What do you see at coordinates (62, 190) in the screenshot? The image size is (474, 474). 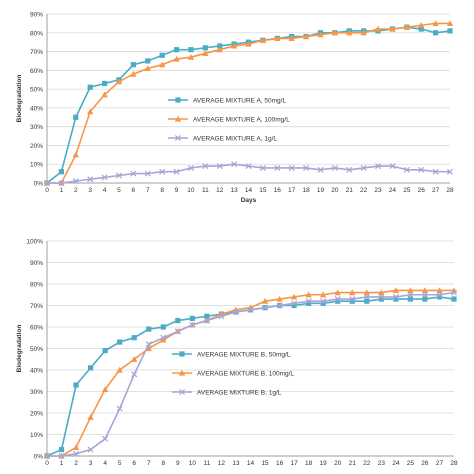 I see `chart-a-xtick-label: 1` at bounding box center [62, 190].